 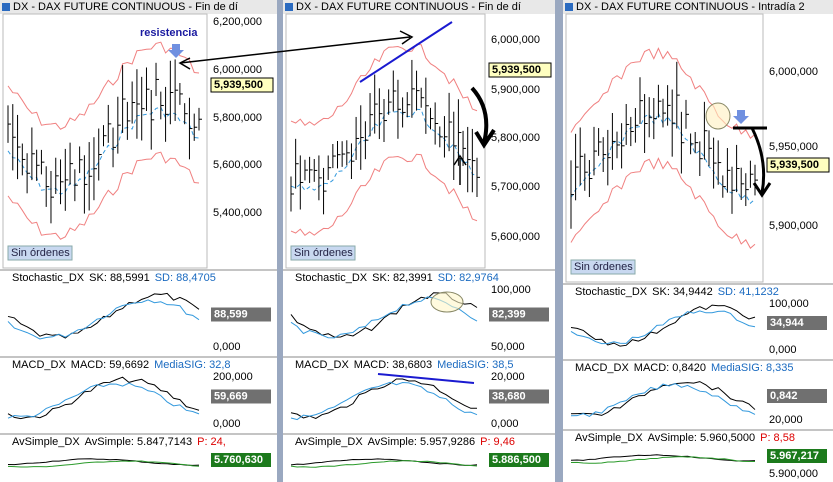 What do you see at coordinates (138, 442) in the screenshot?
I see `indicator-field: AvSimple: 5.847,7143` at bounding box center [138, 442].